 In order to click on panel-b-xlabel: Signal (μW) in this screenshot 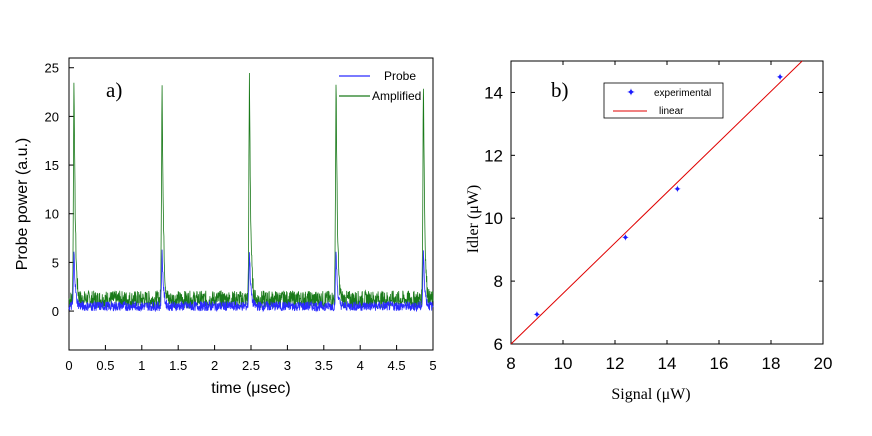, I will do `click(650, 394)`.